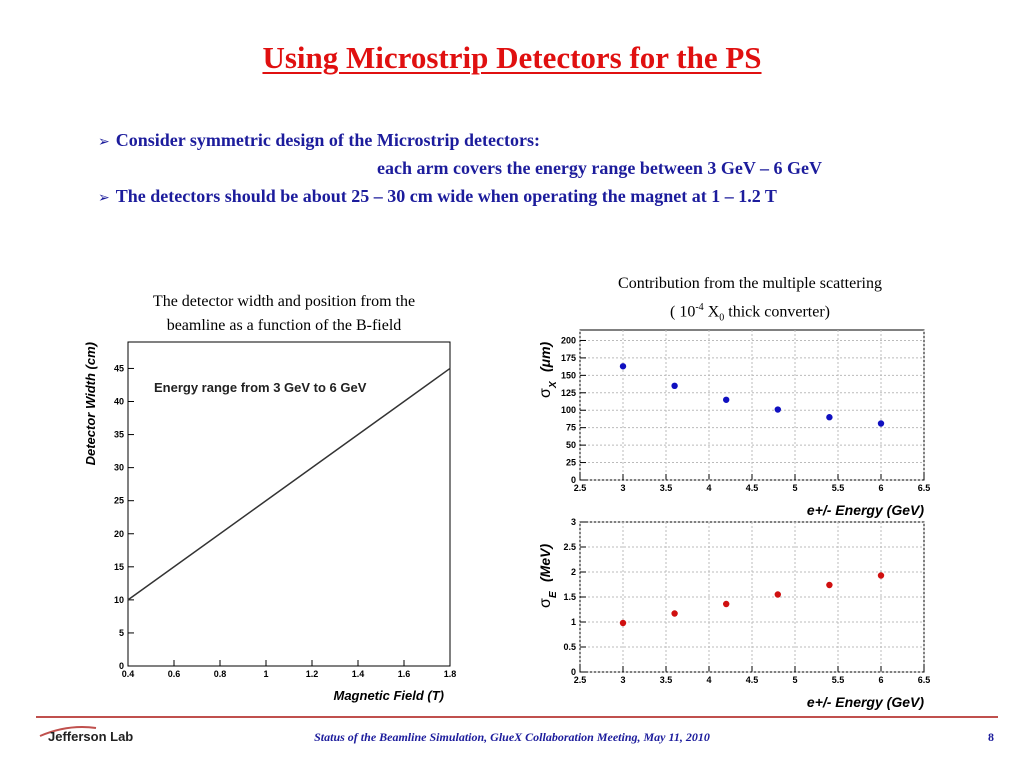 This screenshot has width=1024, height=768. Describe the element at coordinates (119, 368) in the screenshot. I see `y-tick-label: 45` at that location.